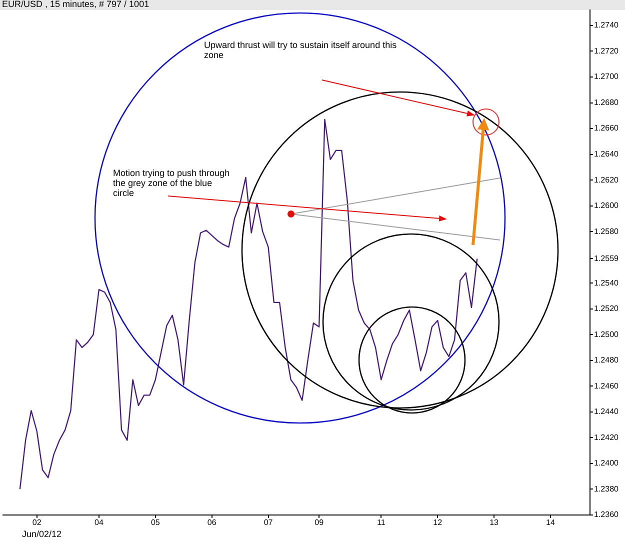 This screenshot has height=540, width=625. Describe the element at coordinates (381, 523) in the screenshot. I see `x-tick-label: 11` at that location.